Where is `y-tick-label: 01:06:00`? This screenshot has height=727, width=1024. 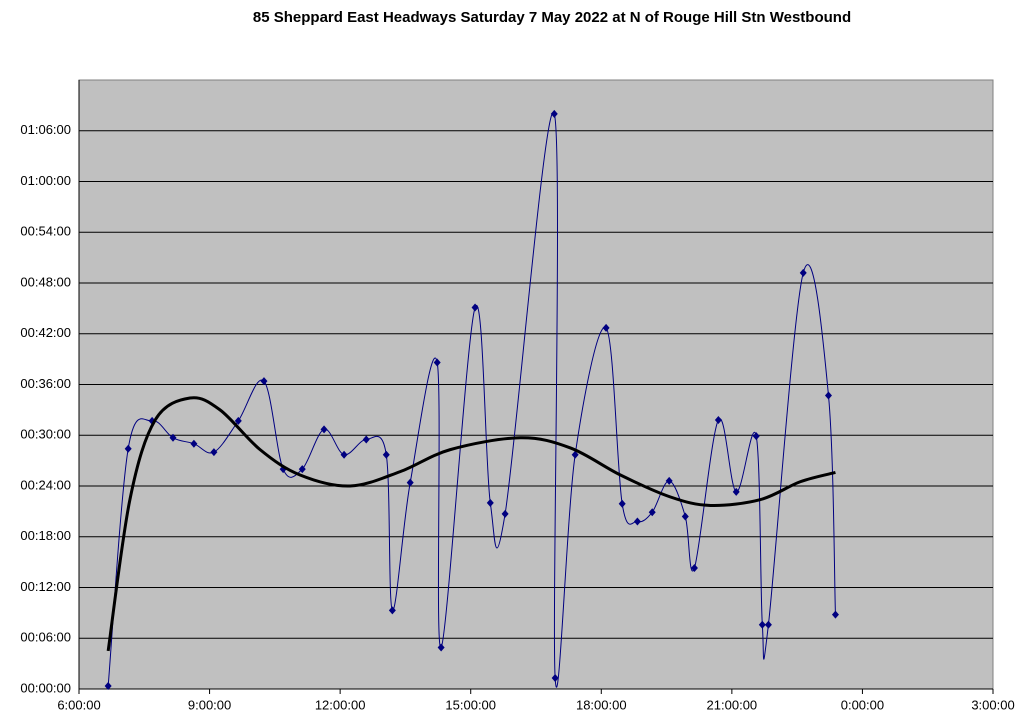 y-tick-label: 01:06:00 is located at coordinates (45, 129).